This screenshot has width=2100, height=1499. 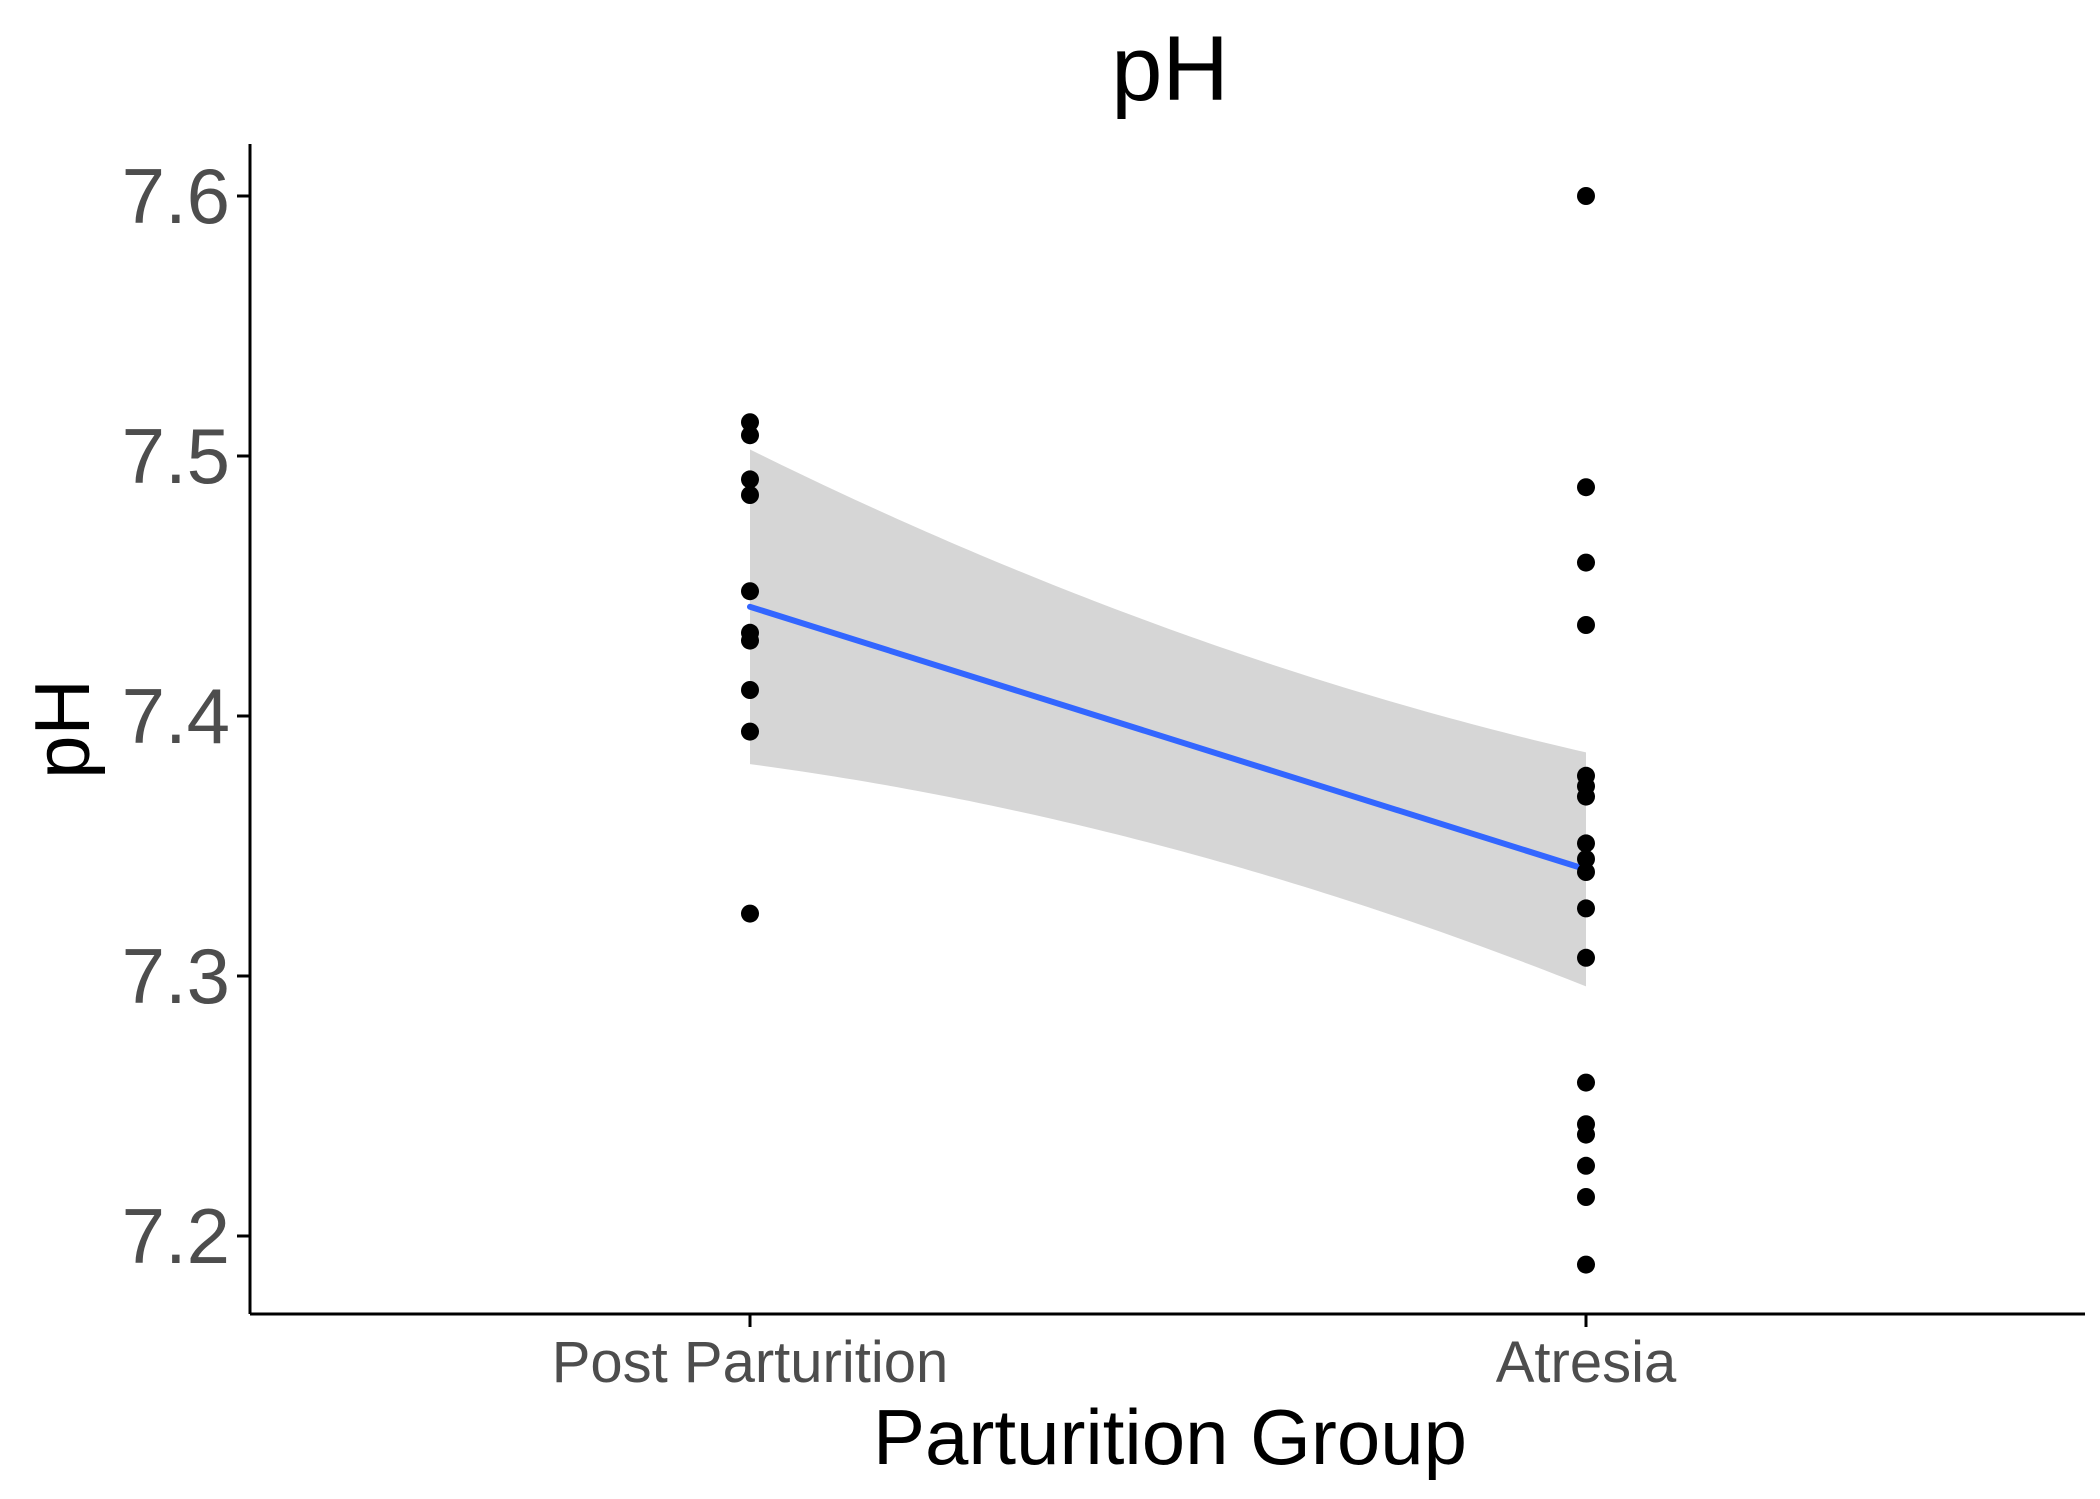 I want to click on fit-line-layer, so click(x=1168, y=738).